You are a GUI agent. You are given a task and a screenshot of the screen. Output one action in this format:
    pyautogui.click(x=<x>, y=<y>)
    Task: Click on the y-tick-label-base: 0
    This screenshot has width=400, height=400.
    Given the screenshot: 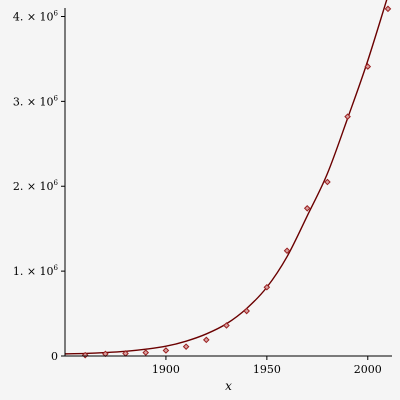 What is the action you would take?
    pyautogui.click(x=54, y=356)
    